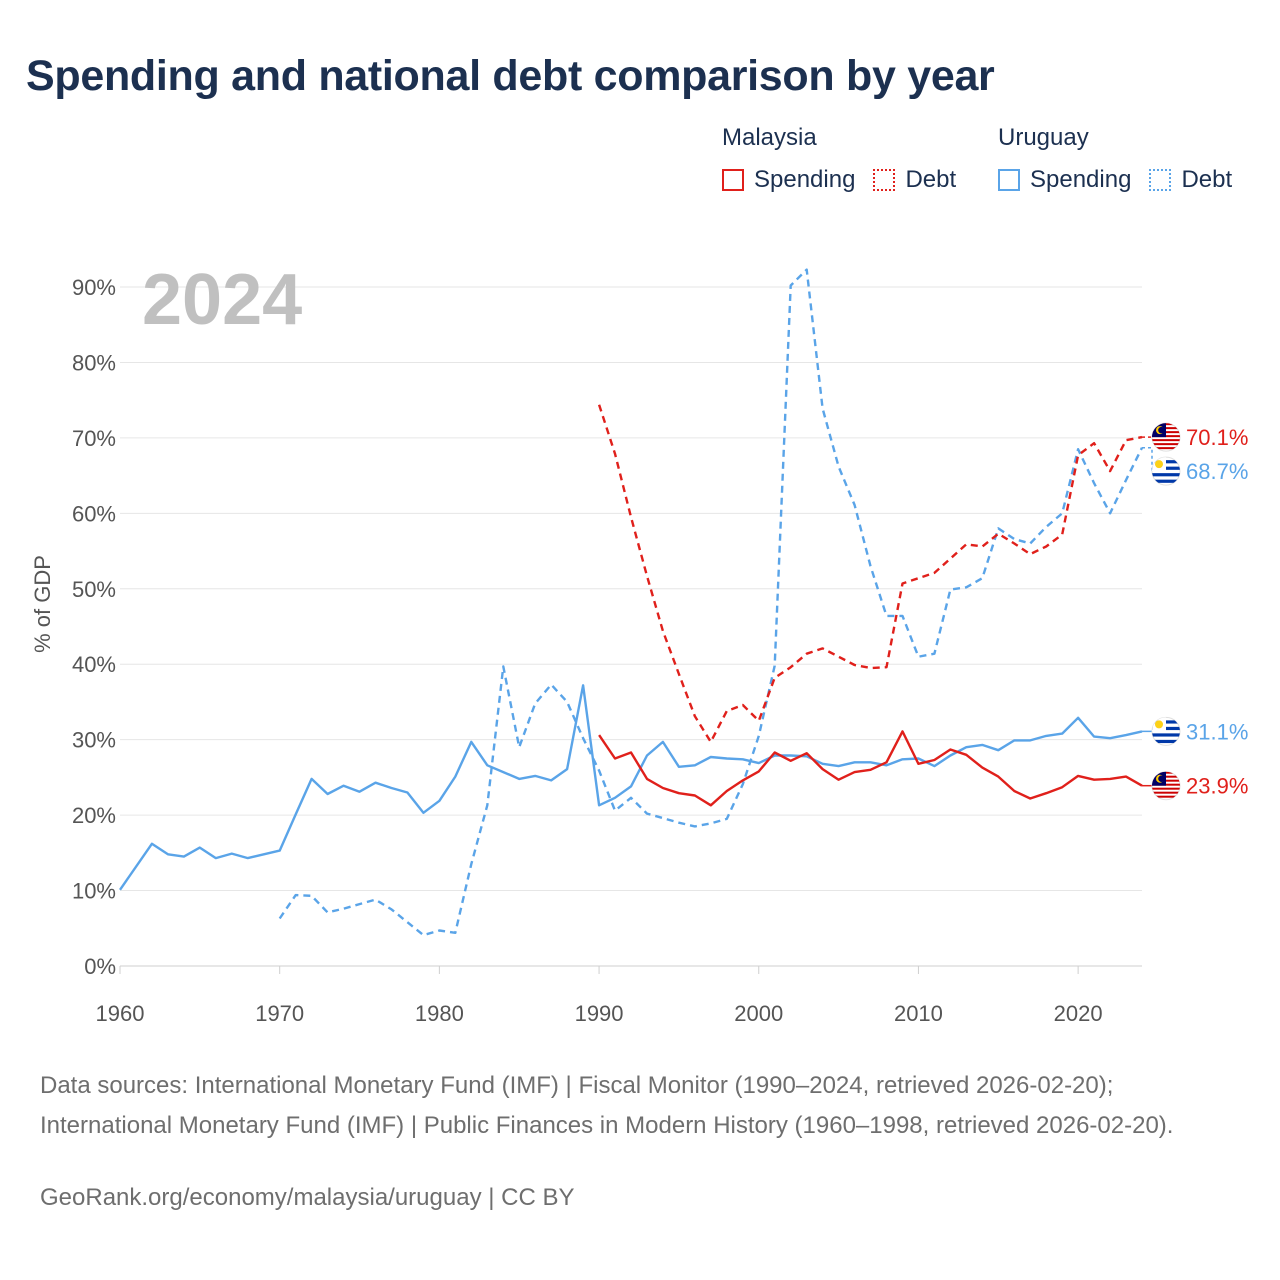 The height and width of the screenshot is (1280, 1280). What do you see at coordinates (1081, 179) in the screenshot?
I see `legend-uruguay-spending-label: Spending` at bounding box center [1081, 179].